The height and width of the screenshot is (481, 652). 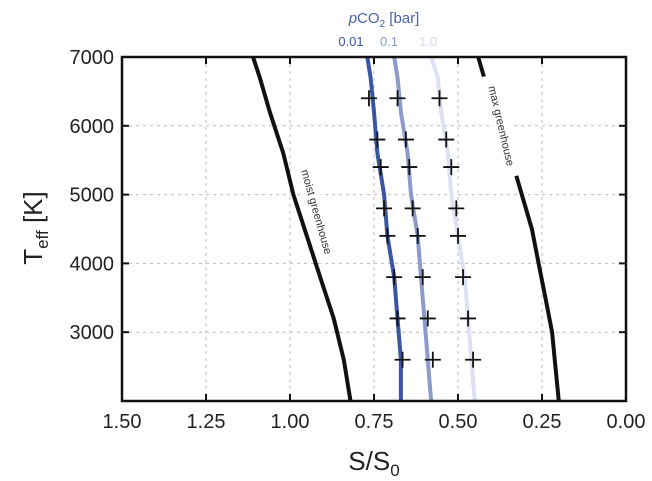 I want to click on y-tick-label: 6000, so click(x=92, y=127).